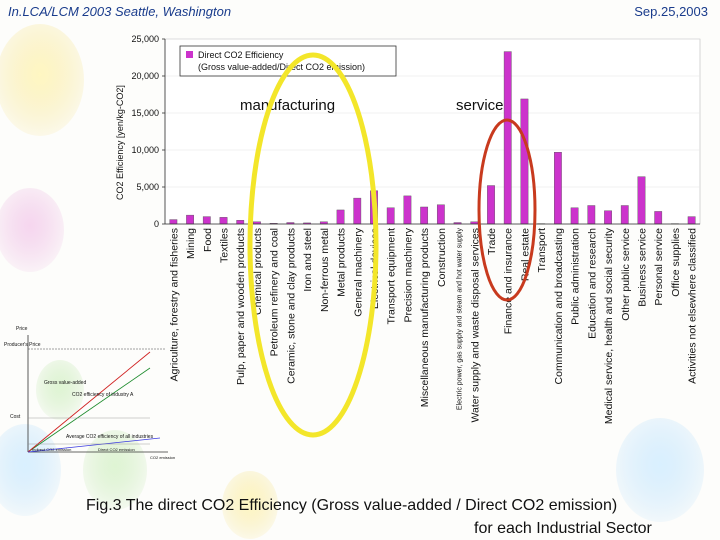 The height and width of the screenshot is (540, 720). Describe the element at coordinates (258, 271) in the screenshot. I see `x-tick-label: Chemical products` at that location.